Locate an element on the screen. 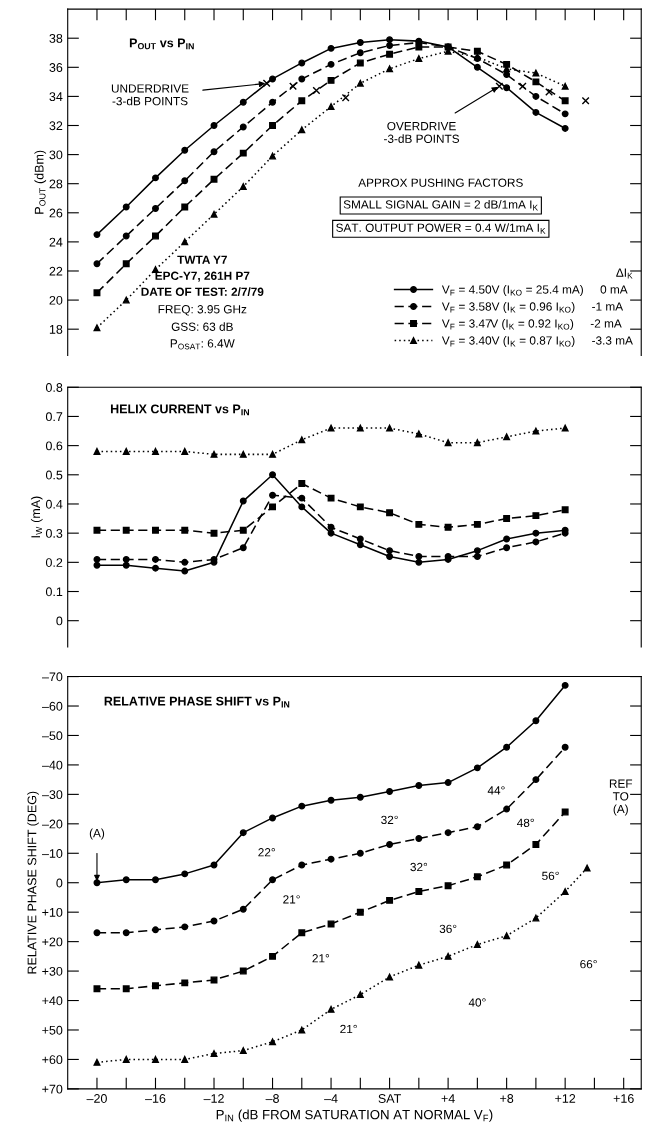 The width and height of the screenshot is (651, 1139). annotation: DATE OF TEST: 2/7/79 is located at coordinates (202, 292).